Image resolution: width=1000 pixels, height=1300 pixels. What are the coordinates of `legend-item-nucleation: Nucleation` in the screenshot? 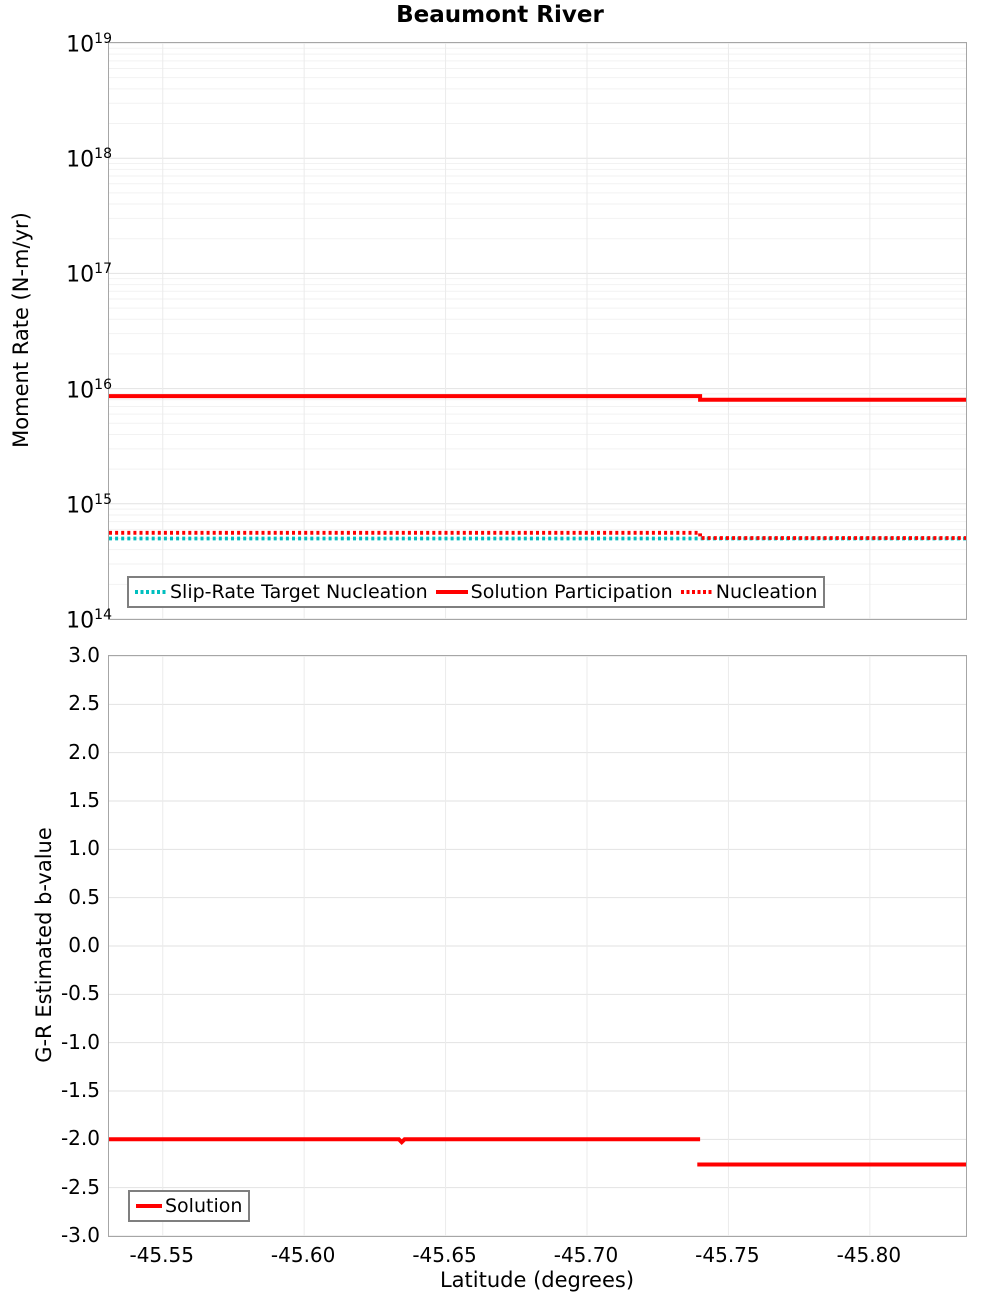 It's located at (749, 592).